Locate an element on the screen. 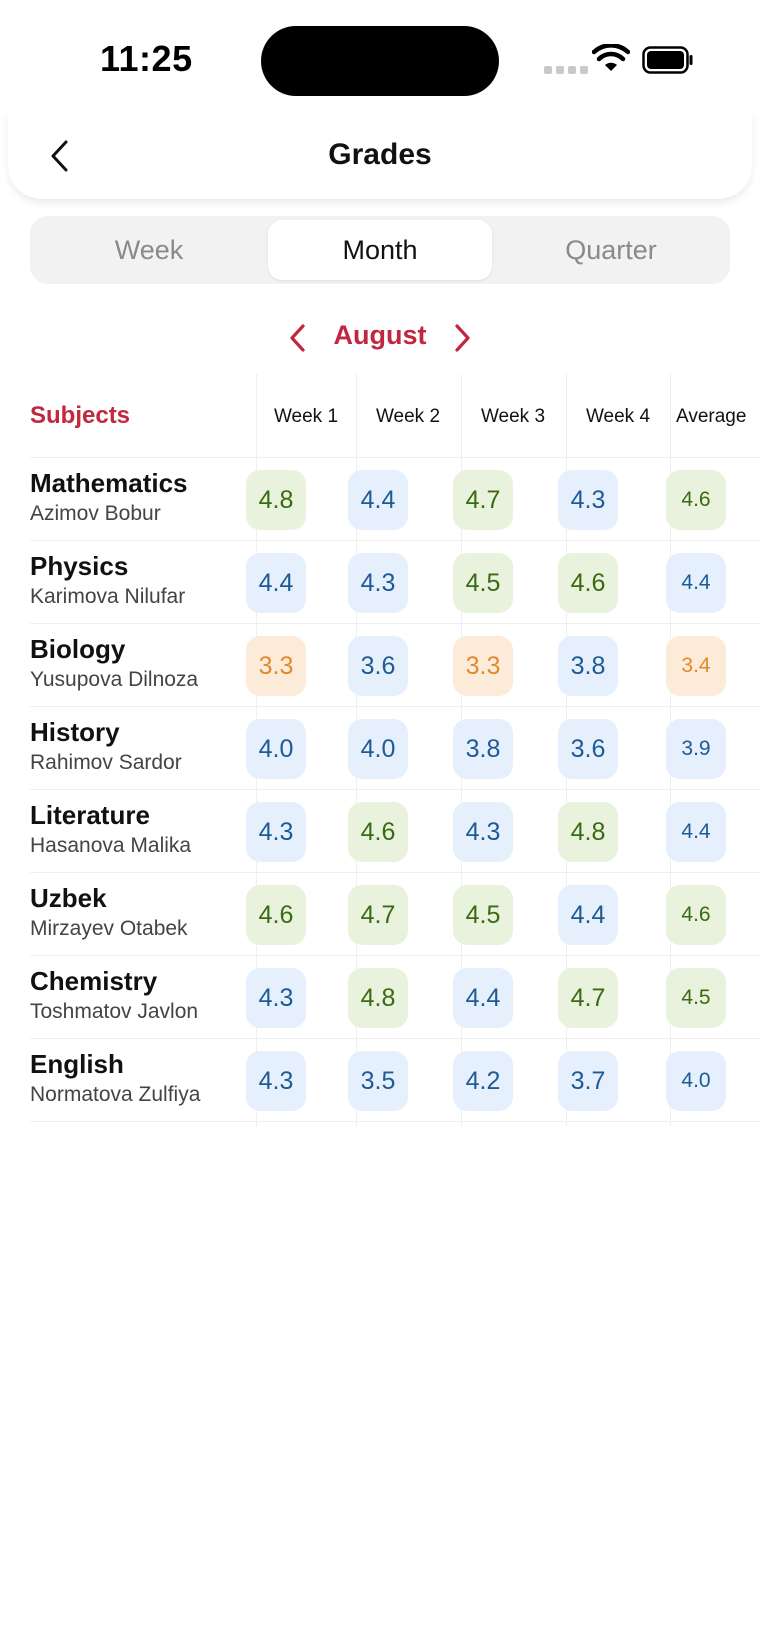 Image resolution: width=760 pixels, height=1652 pixels. teacher-name: Mirzayev Otabek is located at coordinates (109, 928).